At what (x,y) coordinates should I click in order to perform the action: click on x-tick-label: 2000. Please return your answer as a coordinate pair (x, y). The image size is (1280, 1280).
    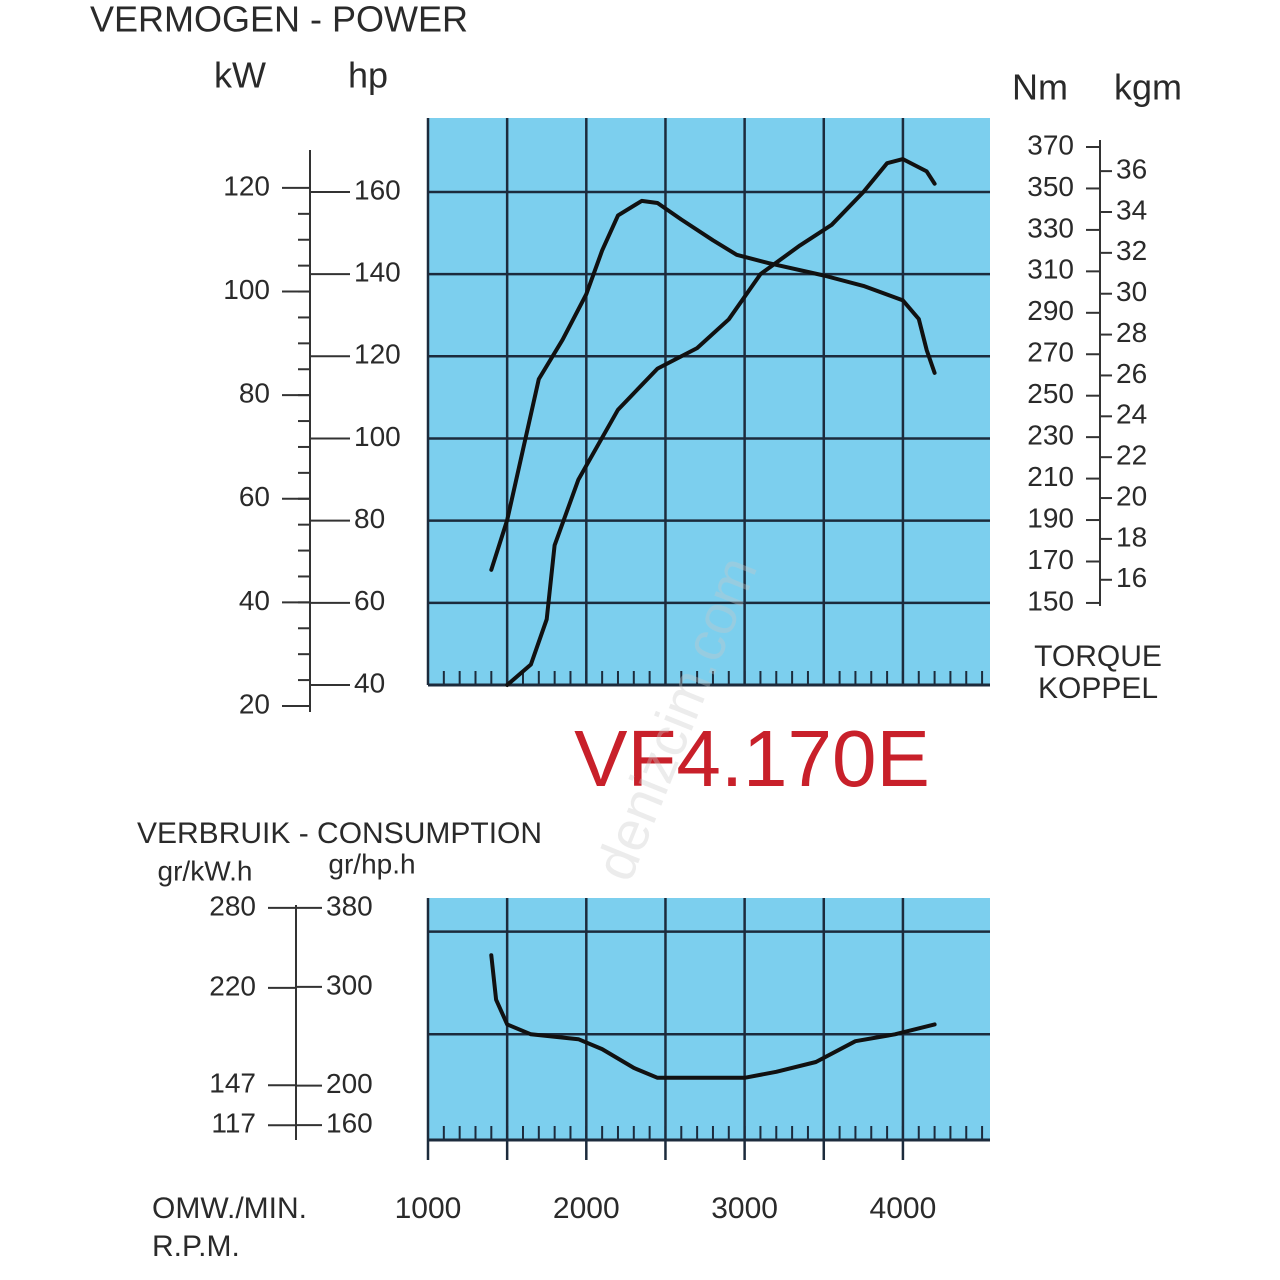
    Looking at the image, I should click on (586, 1208).